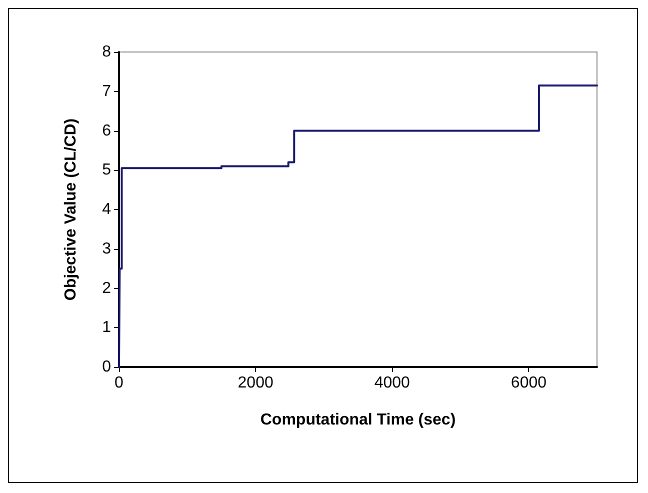 Image resolution: width=648 pixels, height=493 pixels. What do you see at coordinates (107, 209) in the screenshot?
I see `y-tick-label: 4` at bounding box center [107, 209].